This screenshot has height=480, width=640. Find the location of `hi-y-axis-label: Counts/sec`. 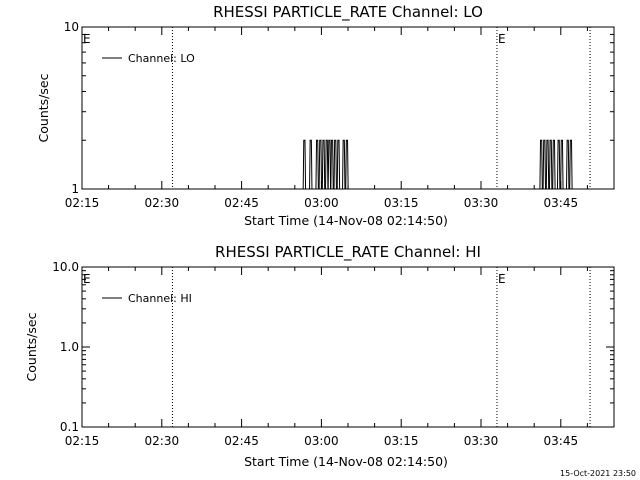

hi-y-axis-label: Counts/sec is located at coordinates (31, 346).